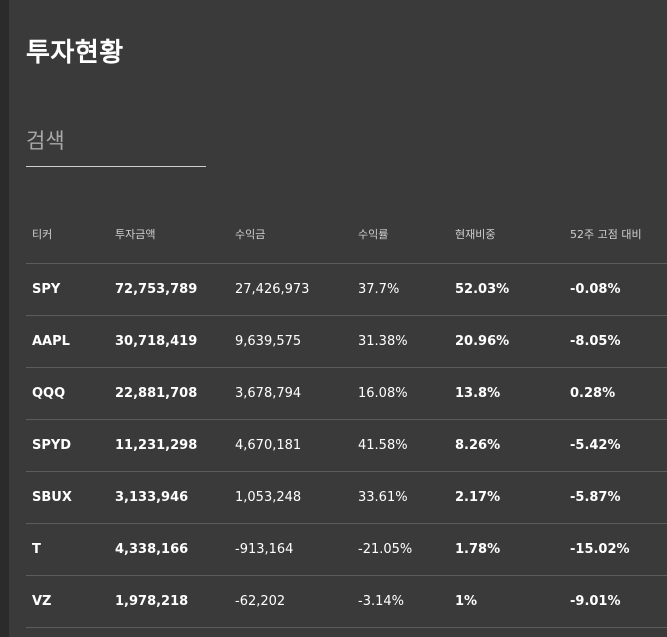 The height and width of the screenshot is (637, 667). I want to click on cell-rate: -3.14%, so click(400, 601).